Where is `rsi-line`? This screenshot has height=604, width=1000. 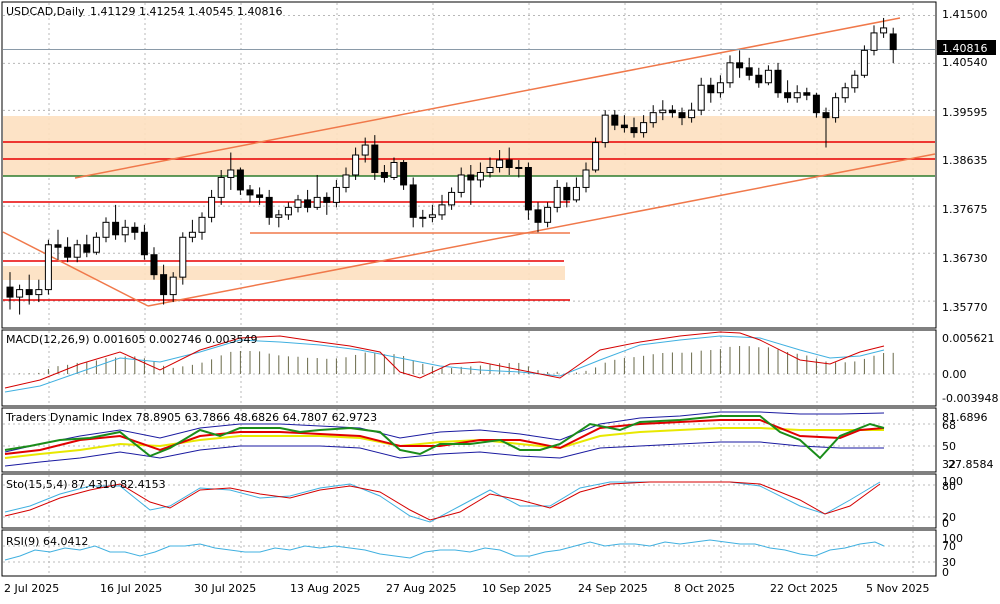 rsi-line is located at coordinates (444, 550).